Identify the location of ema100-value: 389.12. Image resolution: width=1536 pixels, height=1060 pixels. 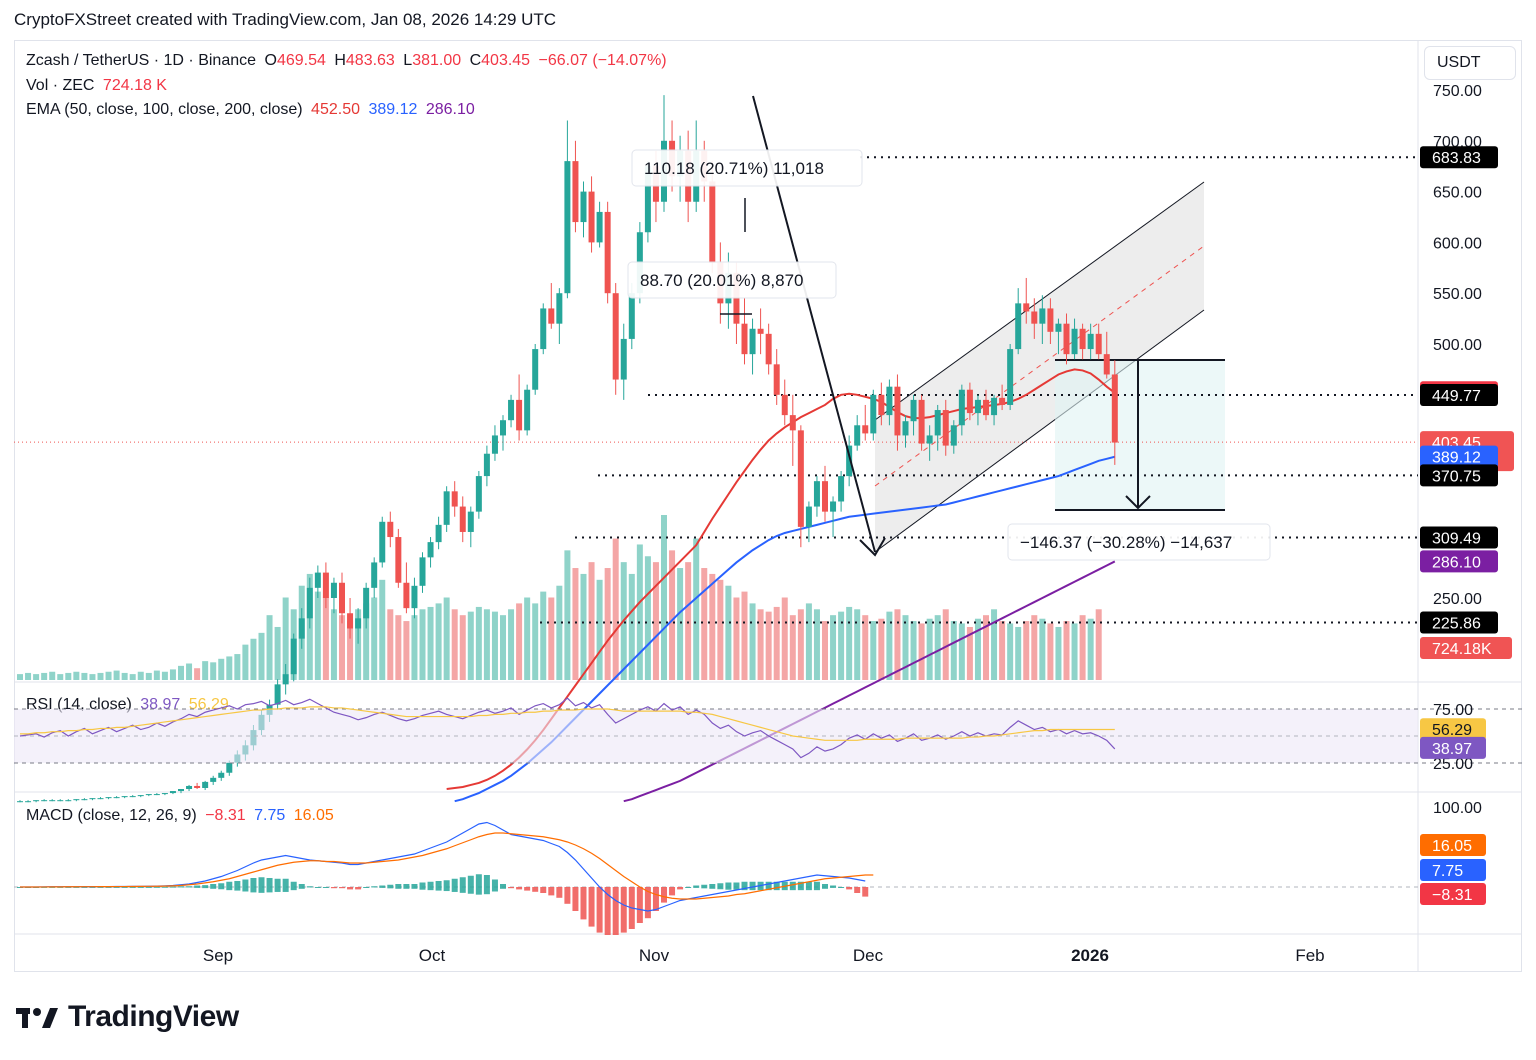
(393, 109).